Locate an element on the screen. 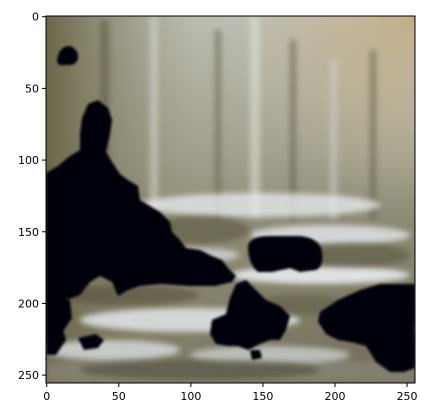 This screenshot has width=431, height=418. y-tick-label: 100 is located at coordinates (28, 160).